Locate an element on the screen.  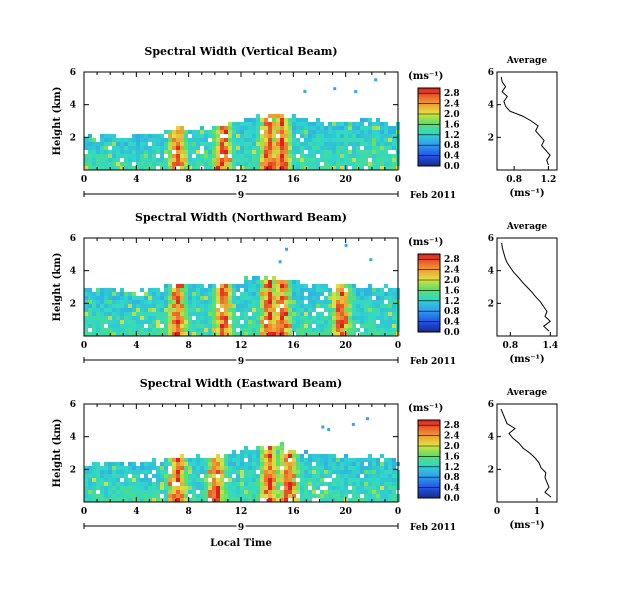
colorbar-tick-label: 0.8 is located at coordinates (452, 312).